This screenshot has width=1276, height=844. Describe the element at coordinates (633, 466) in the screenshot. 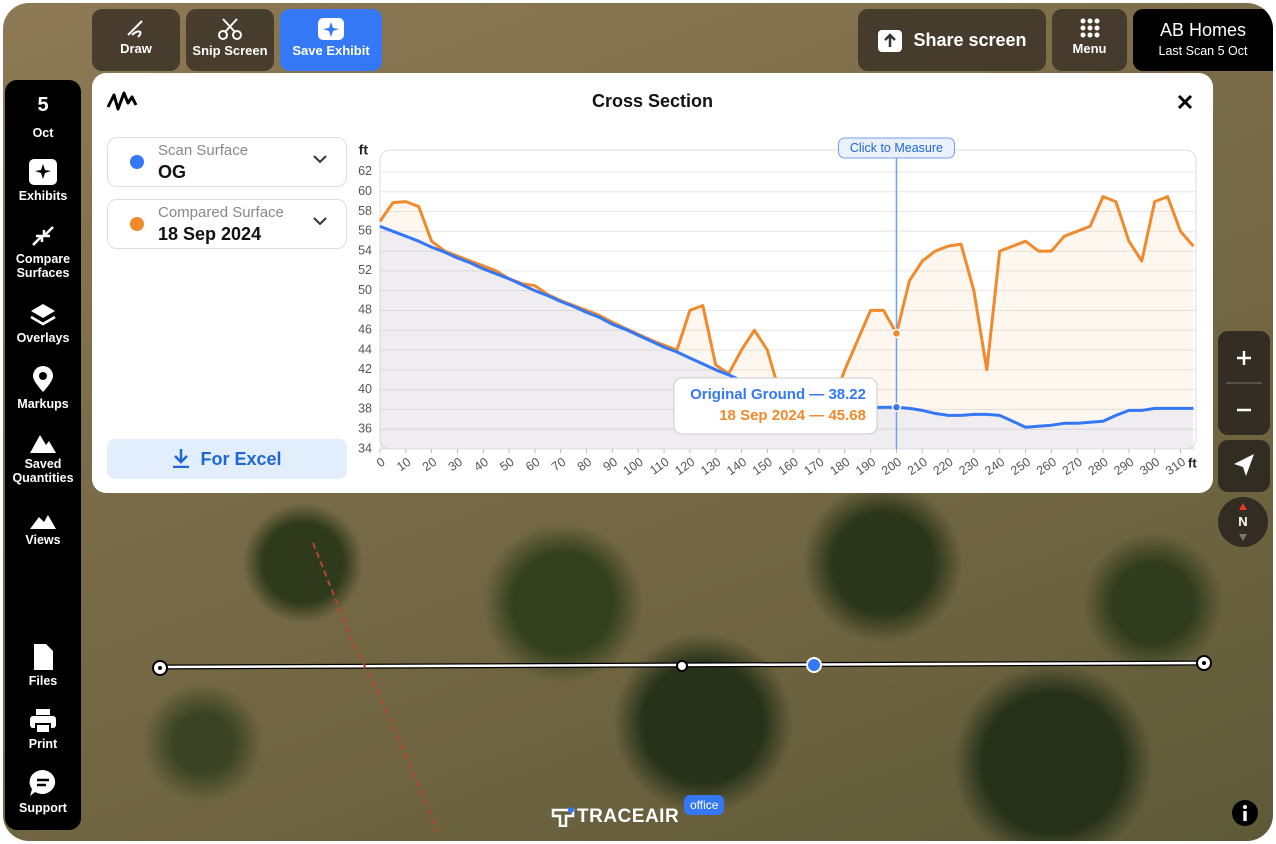

I see `x-tick-label: 100` at that location.